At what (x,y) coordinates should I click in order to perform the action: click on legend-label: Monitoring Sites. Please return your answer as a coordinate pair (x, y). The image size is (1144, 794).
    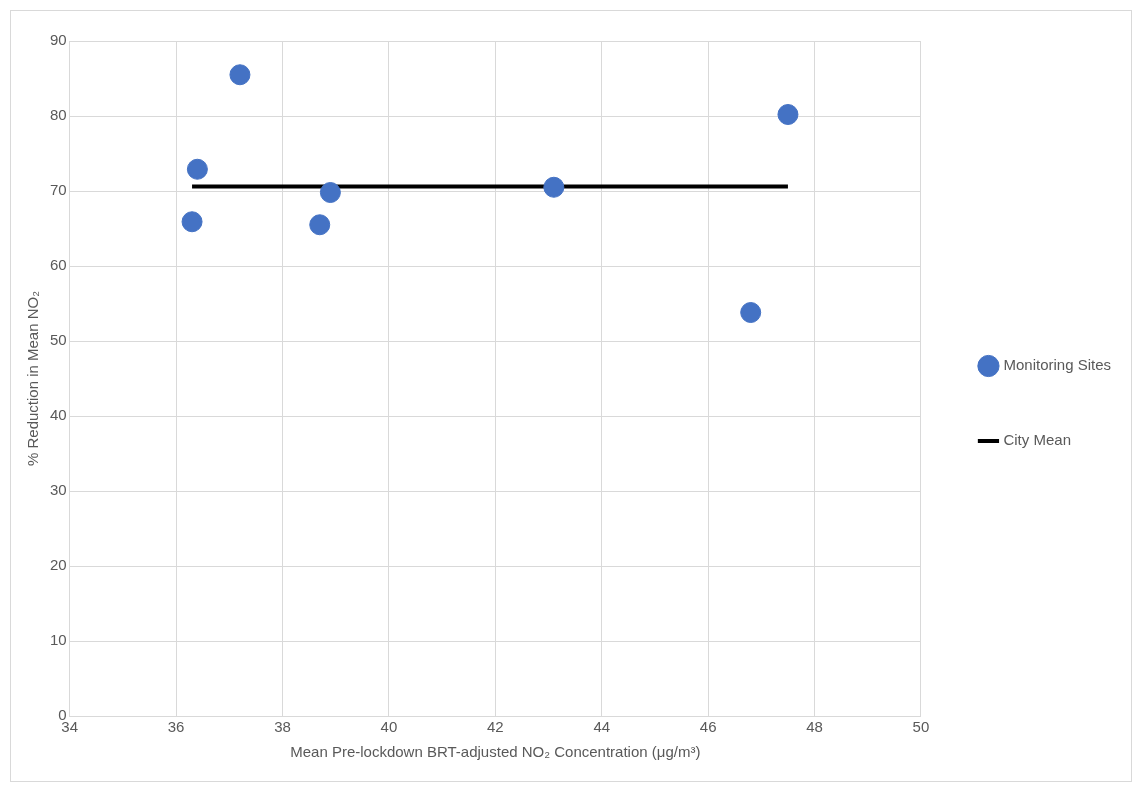
    Looking at the image, I should click on (1057, 365).